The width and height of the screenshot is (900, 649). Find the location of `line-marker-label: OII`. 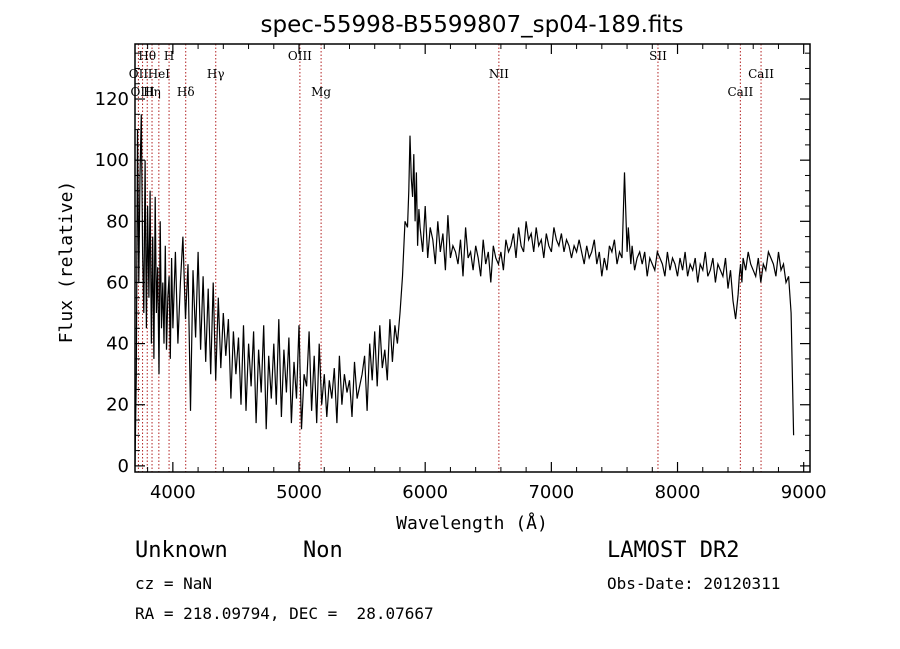

line-marker-label: OII is located at coordinates (139, 74).